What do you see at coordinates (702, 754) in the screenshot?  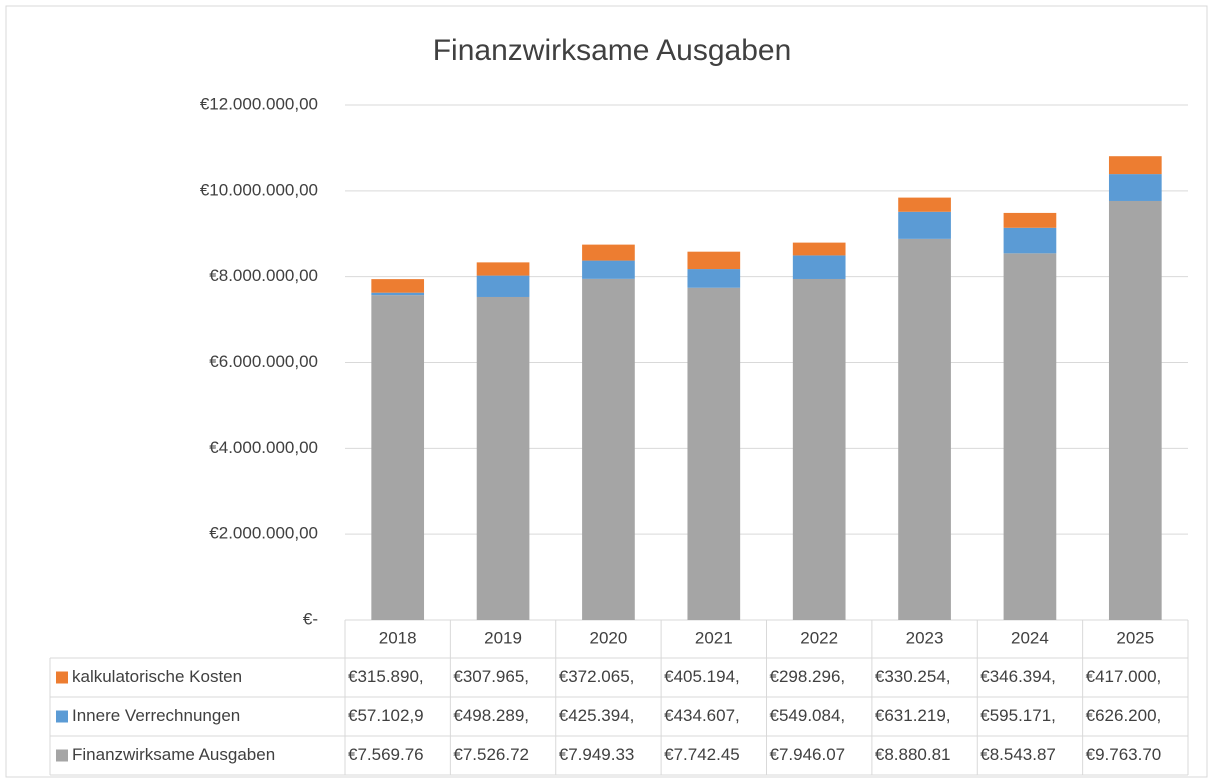 I see `table-cell: €7.742.45` at bounding box center [702, 754].